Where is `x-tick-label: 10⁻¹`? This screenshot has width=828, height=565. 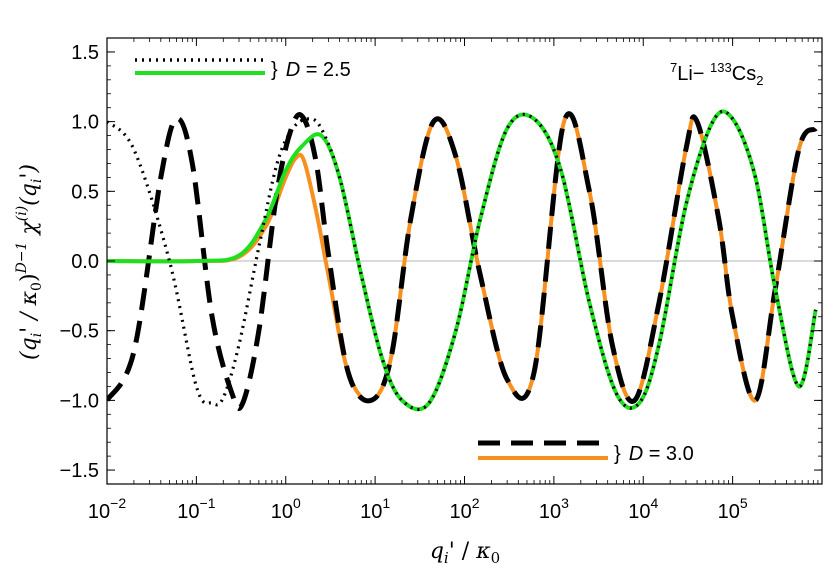 x-tick-label: 10⁻¹ is located at coordinates (196, 509).